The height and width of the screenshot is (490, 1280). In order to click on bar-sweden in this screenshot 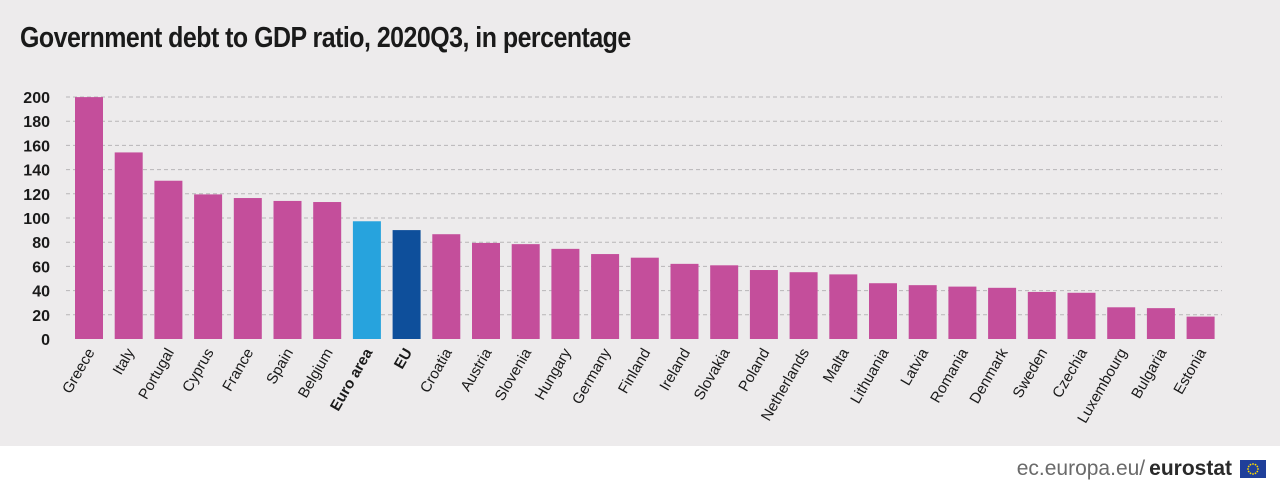, I will do `click(1041, 315)`.